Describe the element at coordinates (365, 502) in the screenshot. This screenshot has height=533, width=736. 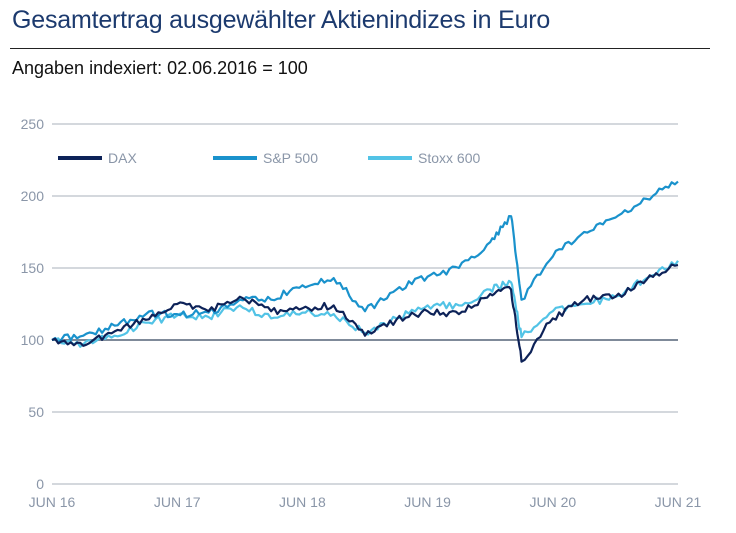
I see `x-axis-ticks: JUN 16 JUN 17 JUN 18 JUN 19 JUN 20 JUN 21` at that location.